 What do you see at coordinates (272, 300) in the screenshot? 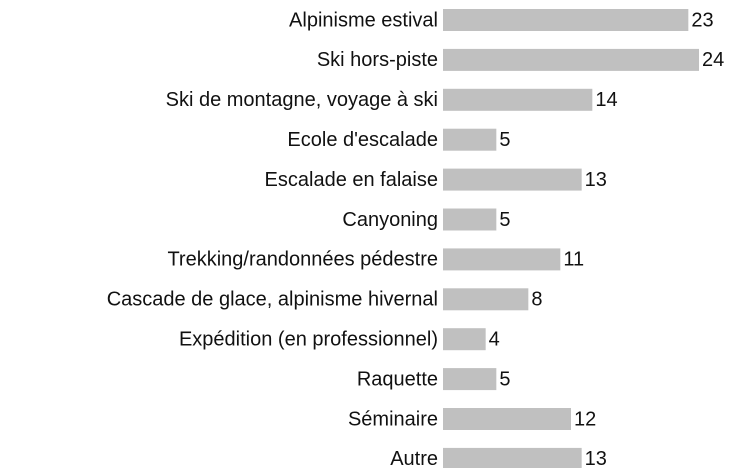
I see `category-label: Cascade de glace, alpinisme hivernal` at bounding box center [272, 300].